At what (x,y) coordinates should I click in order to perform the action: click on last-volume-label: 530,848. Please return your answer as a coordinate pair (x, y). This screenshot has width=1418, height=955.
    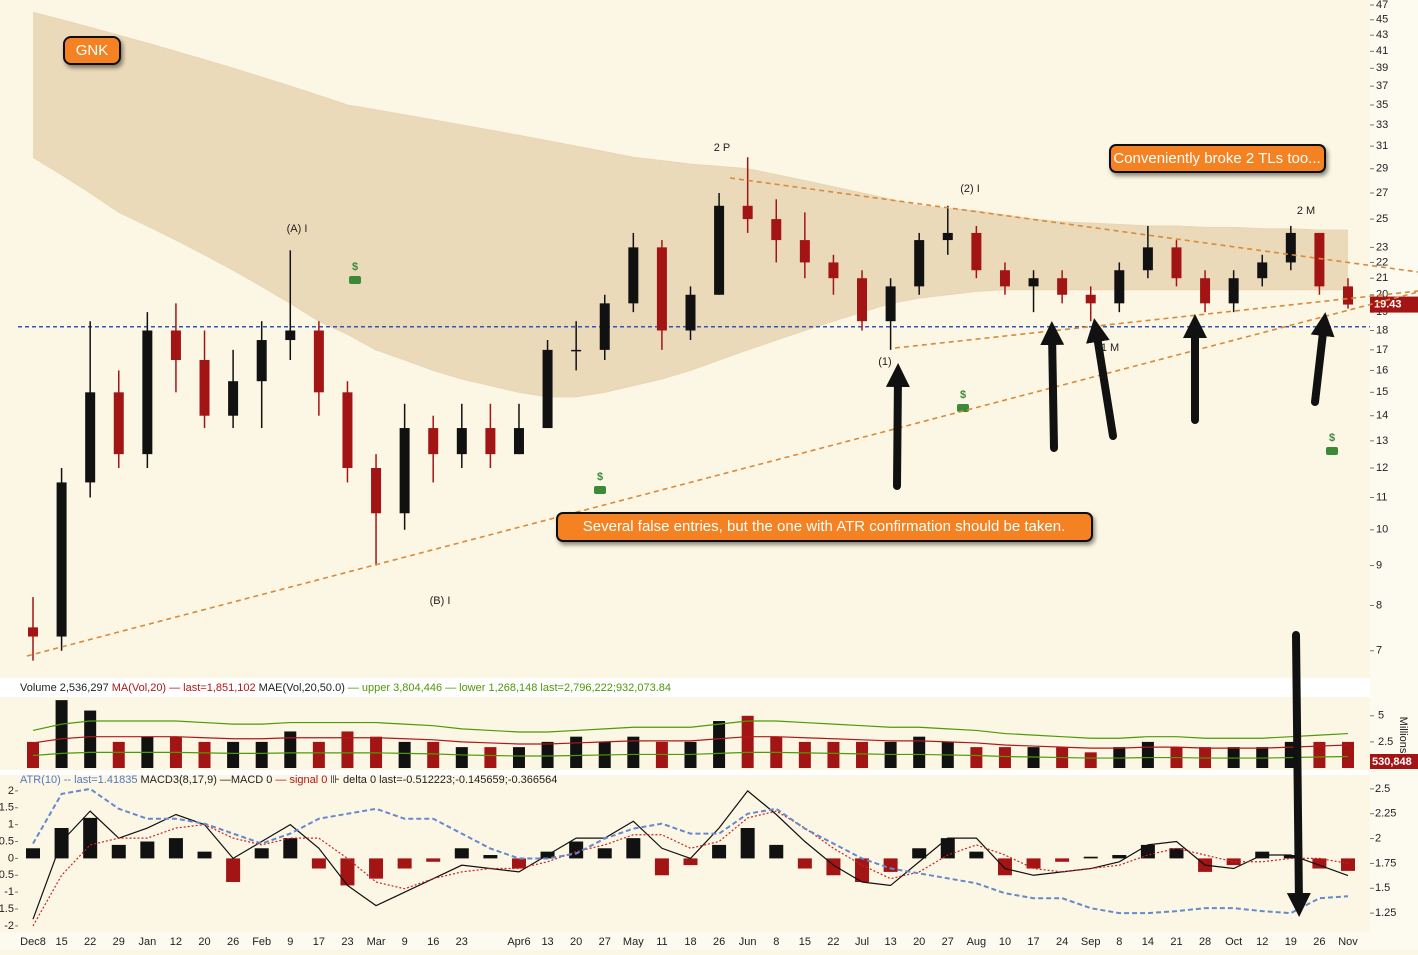
    Looking at the image, I should click on (1392, 762).